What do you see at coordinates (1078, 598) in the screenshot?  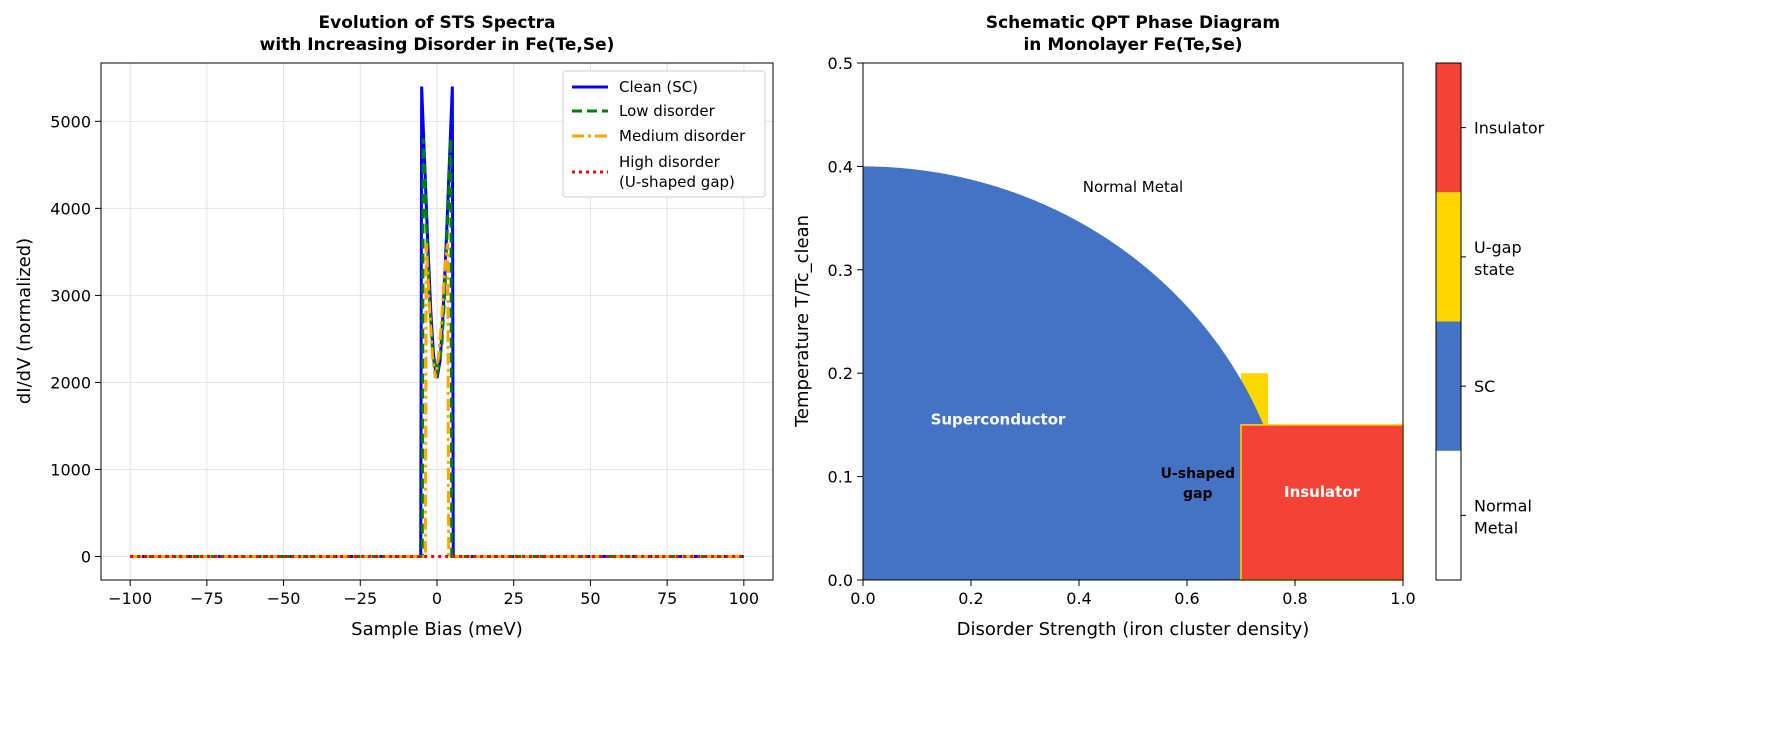 I see `x-tick-label: 0.4` at bounding box center [1078, 598].